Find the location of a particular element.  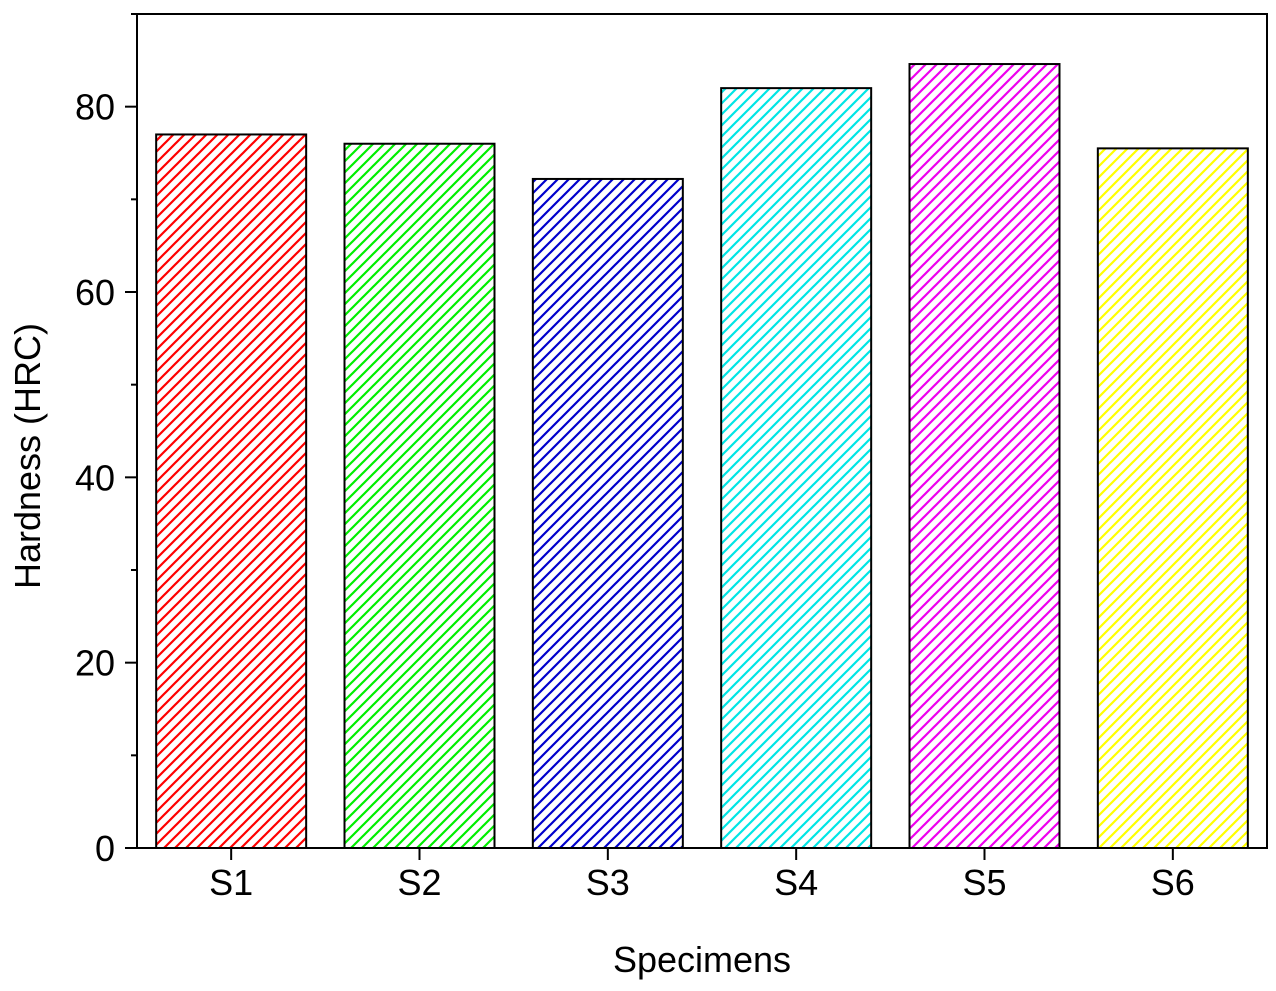

bar-s3 is located at coordinates (607, 513).